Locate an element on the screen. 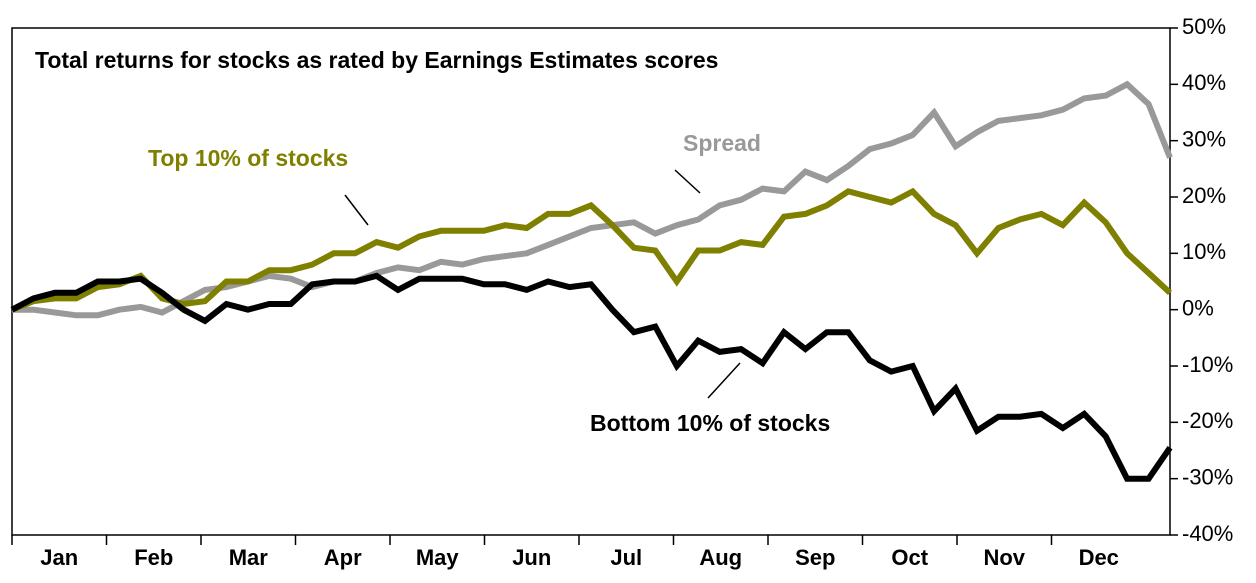 This screenshot has width=1256, height=583. y-tick-label: -10% is located at coordinates (1207, 364).